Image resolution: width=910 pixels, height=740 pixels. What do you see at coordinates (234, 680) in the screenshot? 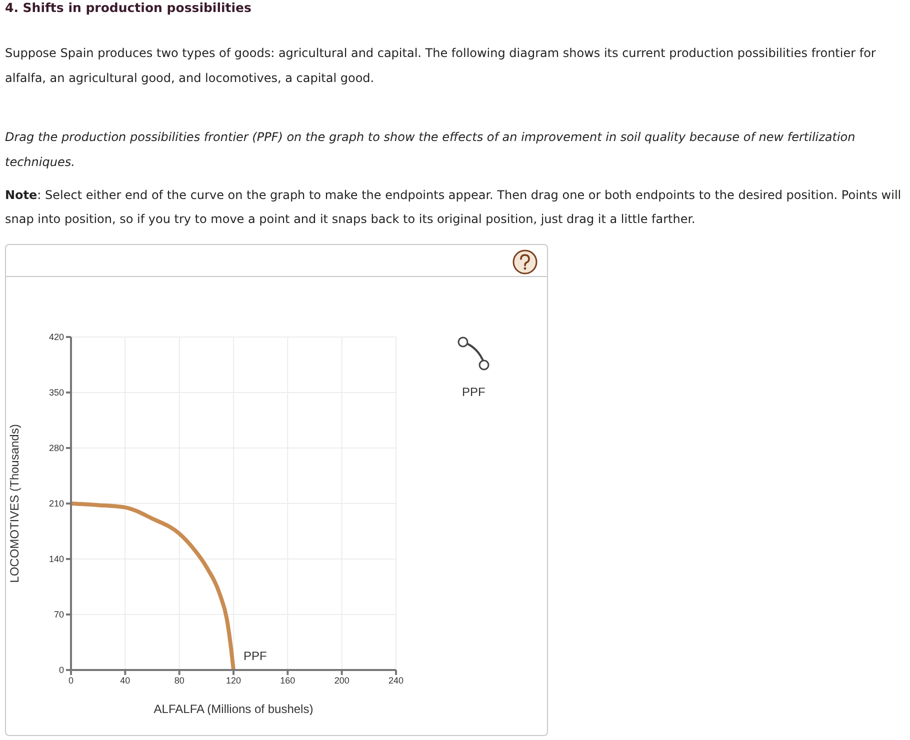
I see `x-tick-label: 120` at bounding box center [234, 680].